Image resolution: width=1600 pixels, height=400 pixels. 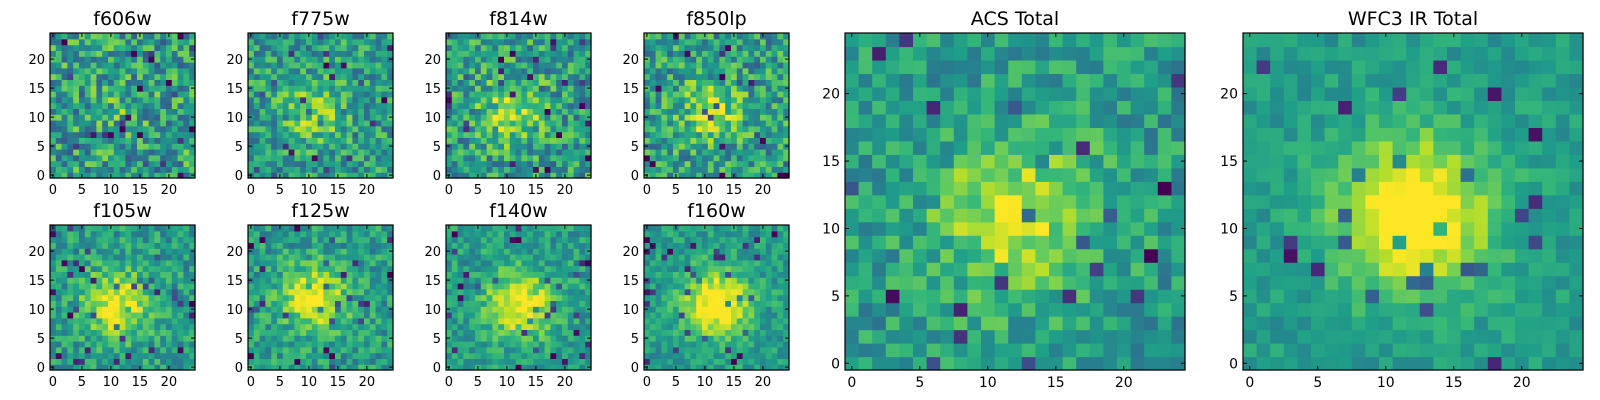 I want to click on y-tick-label: 0, so click(x=437, y=368).